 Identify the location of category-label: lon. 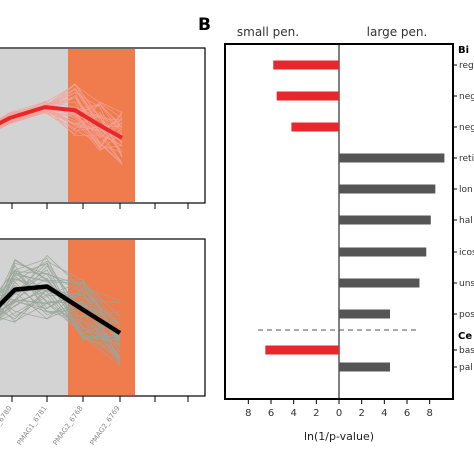
(466, 190).